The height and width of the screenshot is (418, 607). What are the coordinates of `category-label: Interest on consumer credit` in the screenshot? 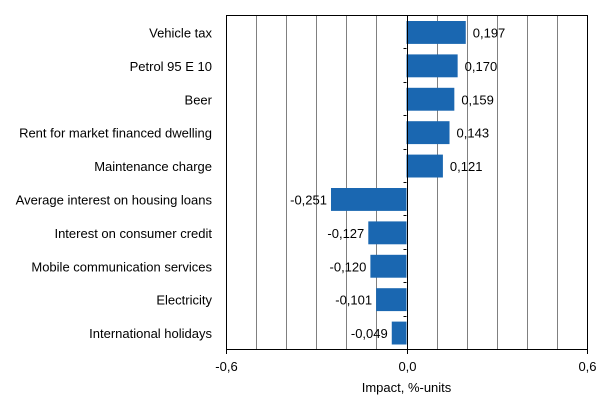 It's located at (133, 233).